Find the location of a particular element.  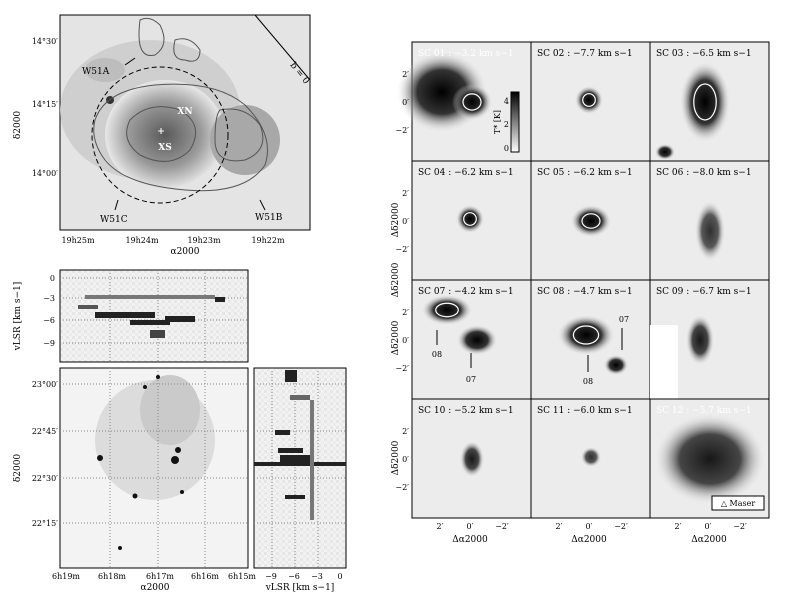

tl-ytick-2: 14°00′ is located at coordinates (45, 173).